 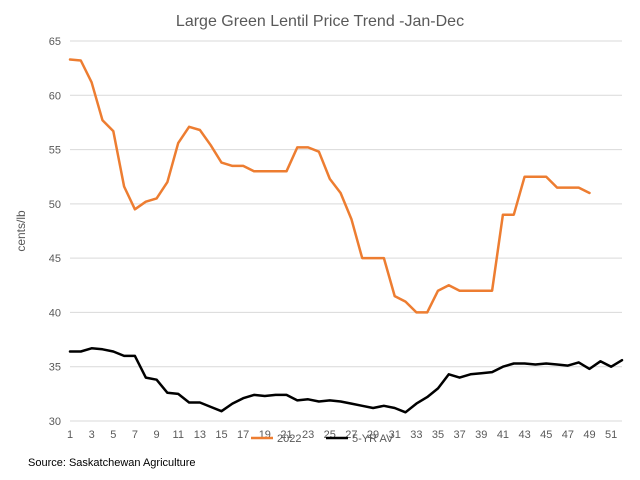 What do you see at coordinates (524, 435) in the screenshot?
I see `x-tick-label: 43` at bounding box center [524, 435].